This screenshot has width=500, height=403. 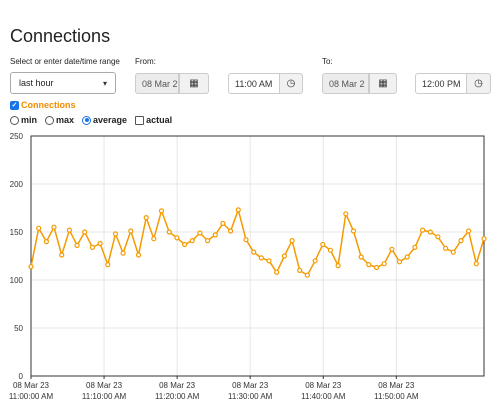 I want to click on page-title: Connections, so click(x=60, y=36).